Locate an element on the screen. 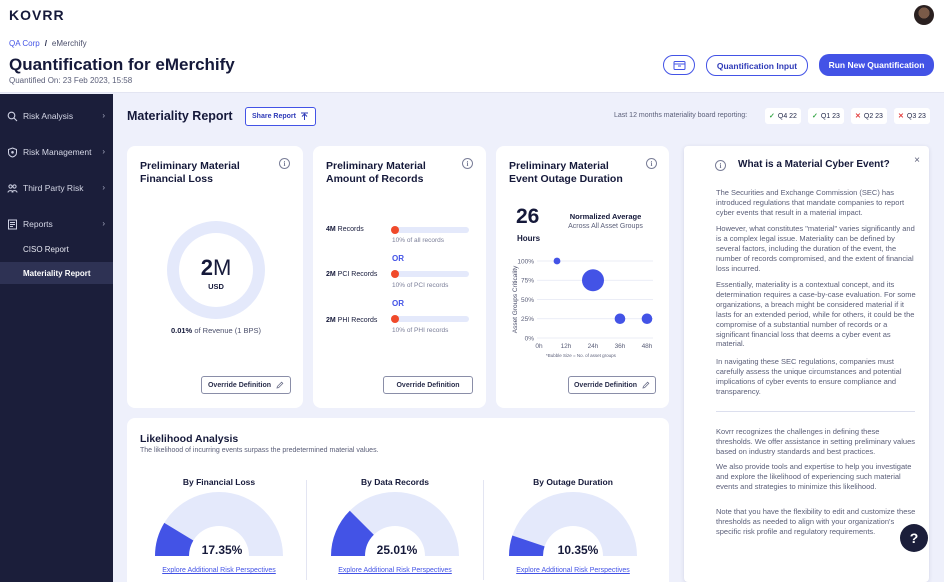 The width and height of the screenshot is (944, 582). likelihood-title: Likelihood Analysis is located at coordinates (189, 439).